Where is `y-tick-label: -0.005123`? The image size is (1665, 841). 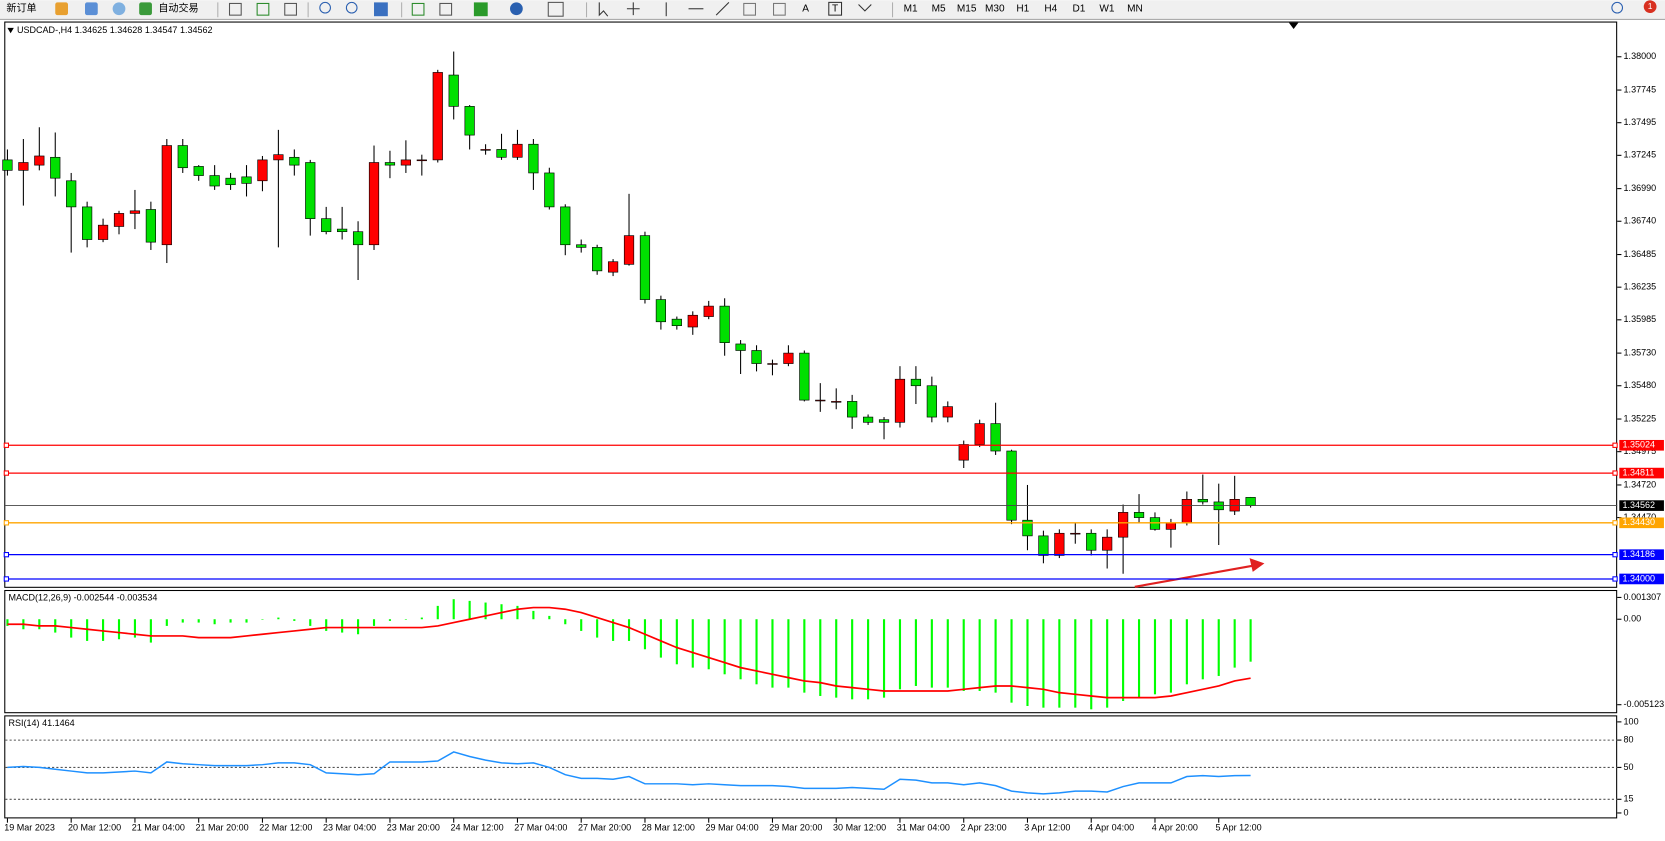 y-tick-label: -0.005123 is located at coordinates (1644, 704).